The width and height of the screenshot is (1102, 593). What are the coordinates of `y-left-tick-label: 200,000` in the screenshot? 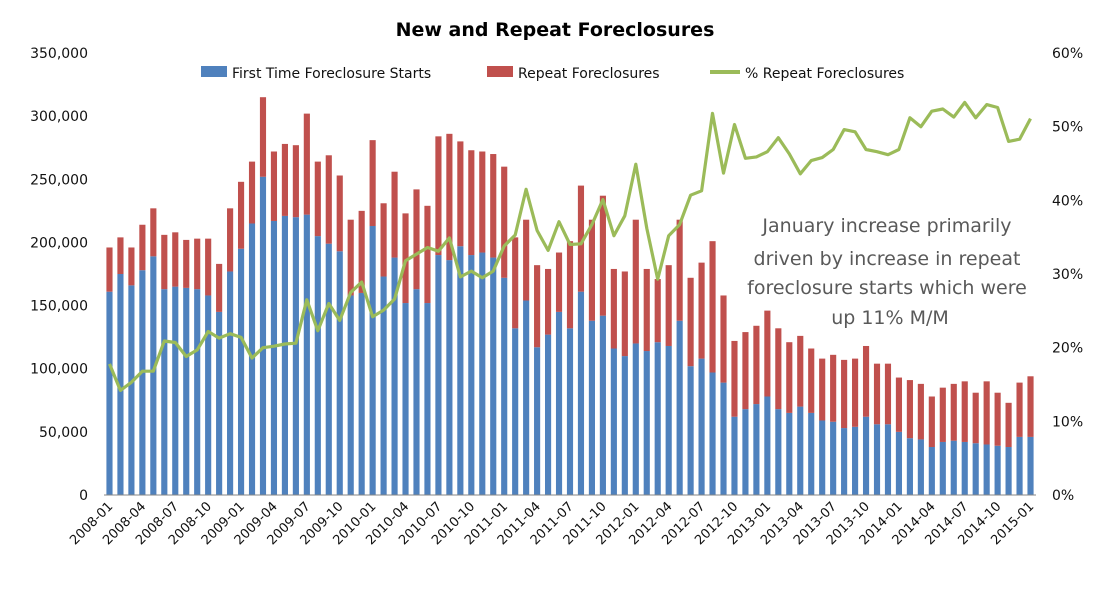 It's located at (59, 243).